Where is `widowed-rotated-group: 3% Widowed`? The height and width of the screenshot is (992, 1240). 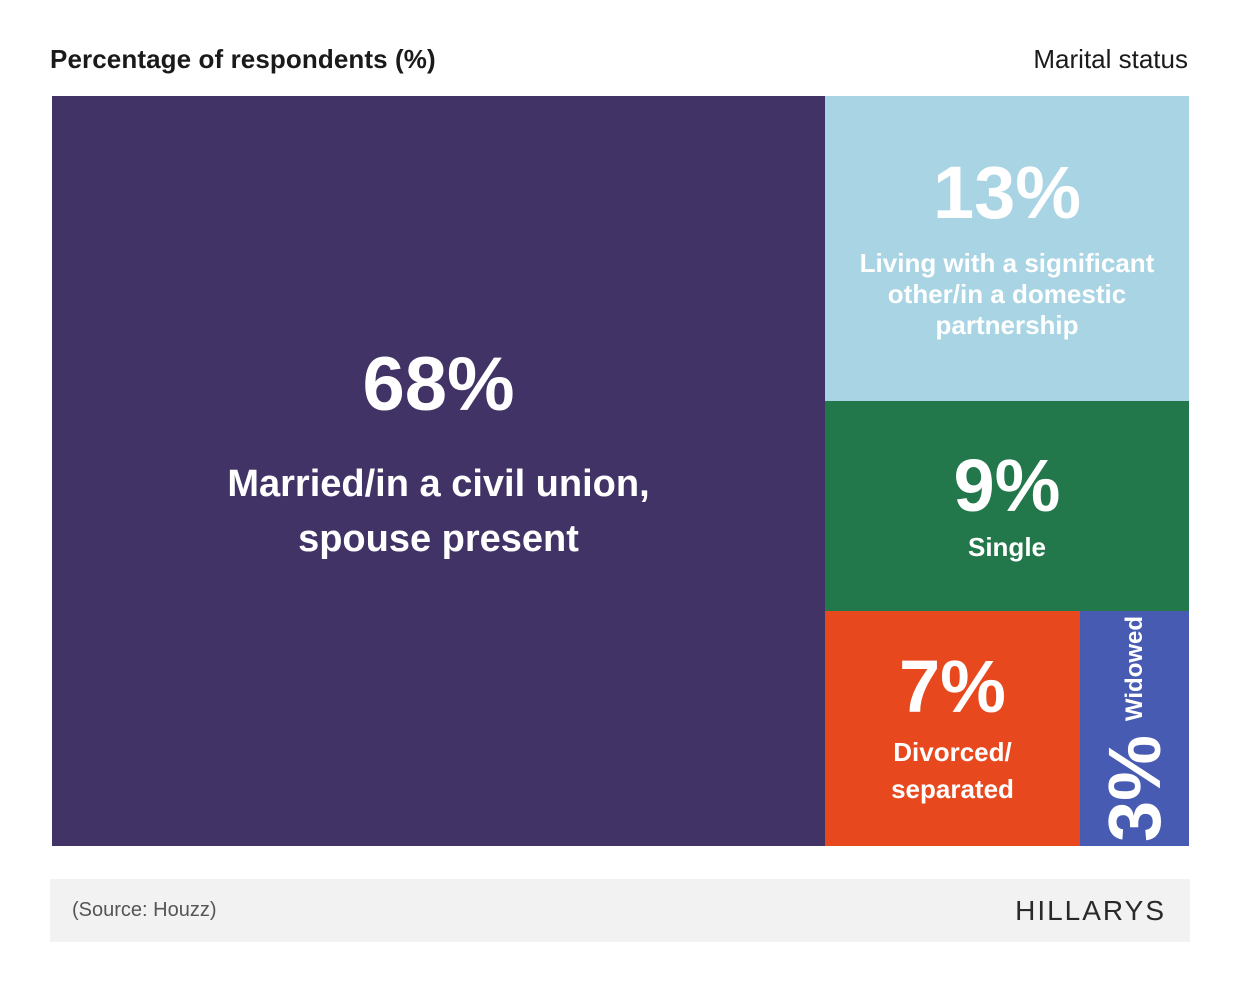
widowed-rotated-group: 3% Widowed is located at coordinates (1134, 728).